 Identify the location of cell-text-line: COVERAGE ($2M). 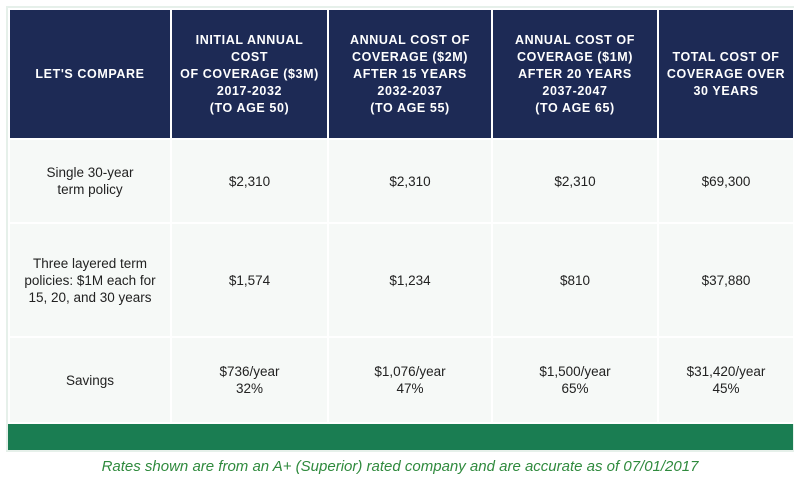
(410, 56).